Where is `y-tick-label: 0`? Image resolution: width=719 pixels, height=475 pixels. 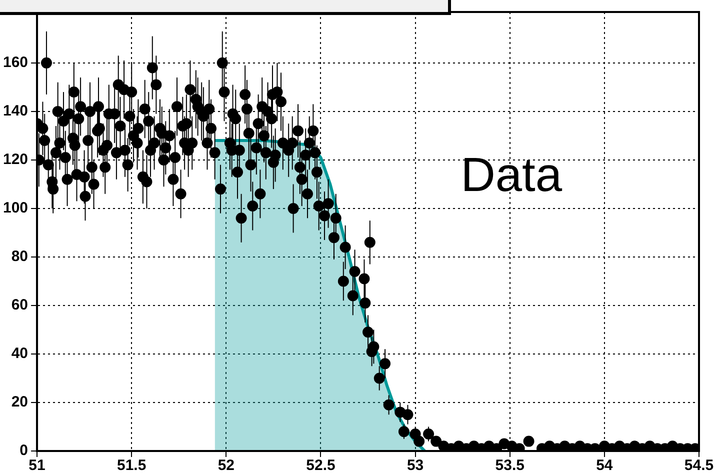
y-tick-label: 0 is located at coordinates (24, 451).